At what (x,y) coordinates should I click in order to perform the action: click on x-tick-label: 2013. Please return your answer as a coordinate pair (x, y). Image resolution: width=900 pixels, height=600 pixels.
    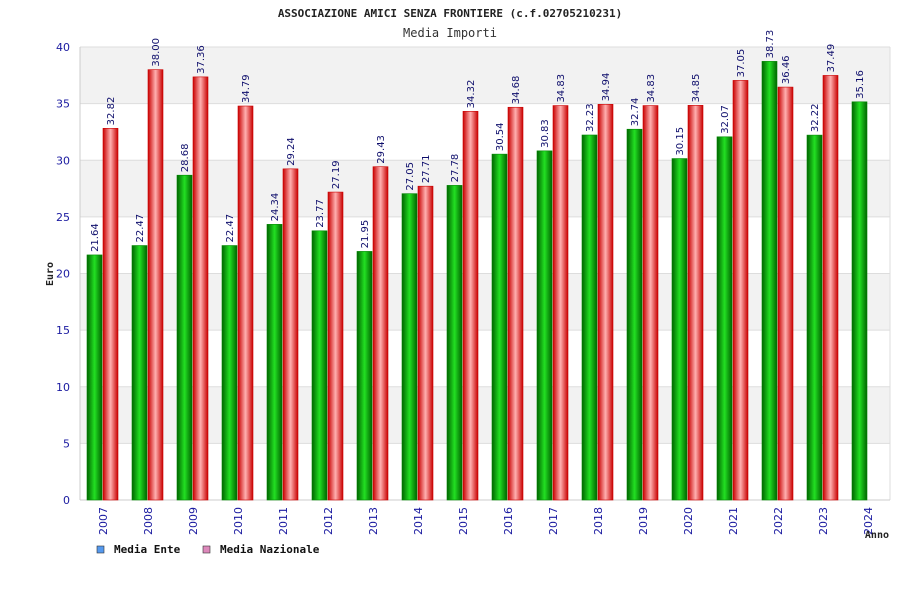
    Looking at the image, I should click on (373, 521).